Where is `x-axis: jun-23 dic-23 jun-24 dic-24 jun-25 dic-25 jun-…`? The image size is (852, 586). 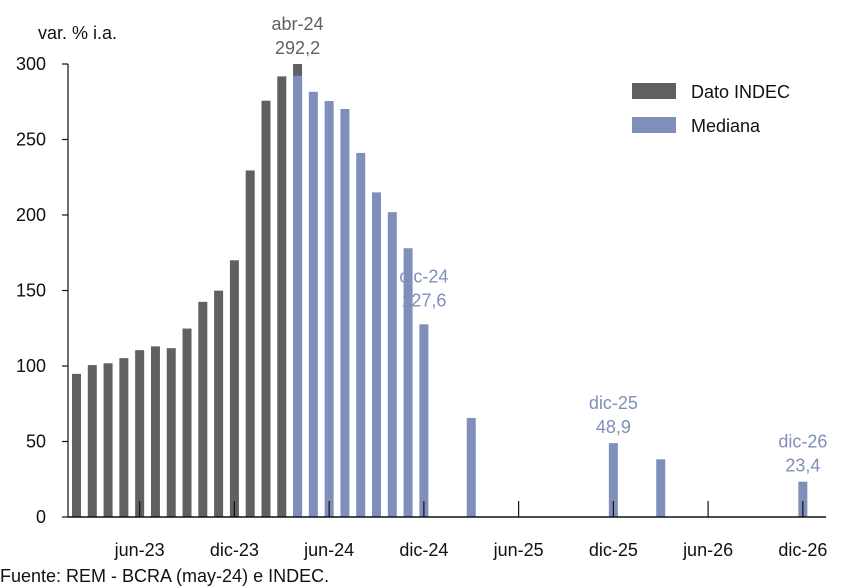
x-axis: jun-23 dic-23 jun-24 dic-24 jun-25 dic-25 jun-… is located at coordinates (447, 530).